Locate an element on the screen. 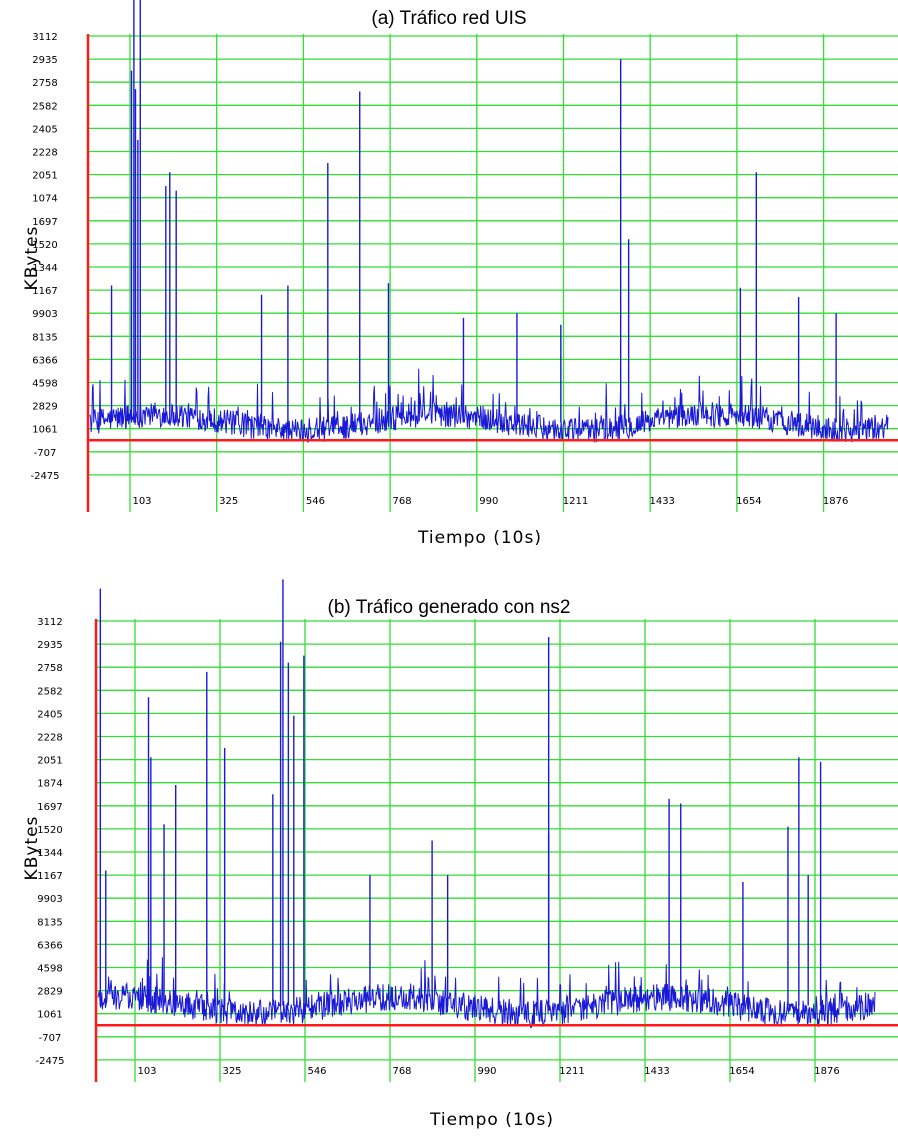 This screenshot has height=1136, width=898. chart-title: (a) Tráfico red UIS is located at coordinates (449, 18).